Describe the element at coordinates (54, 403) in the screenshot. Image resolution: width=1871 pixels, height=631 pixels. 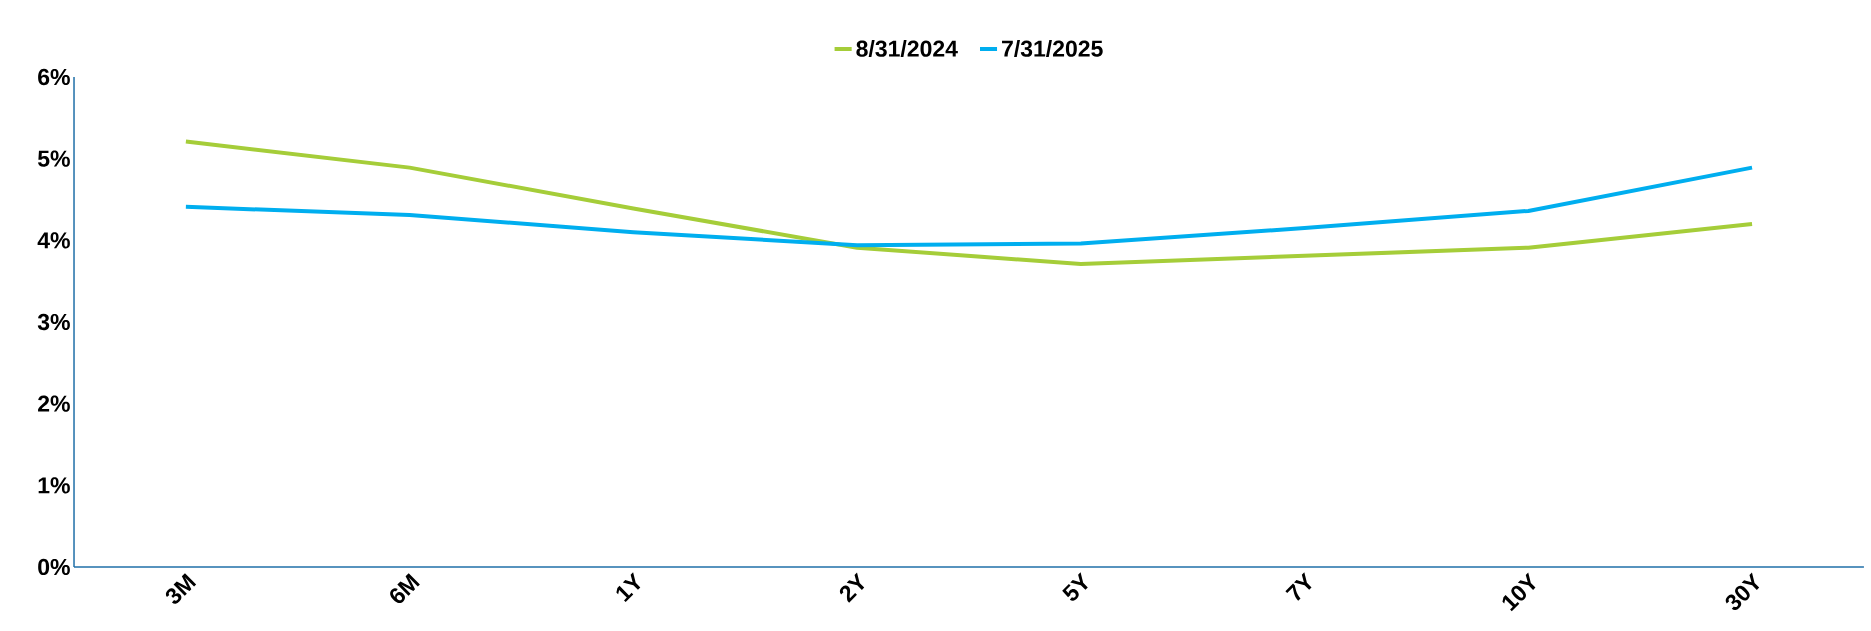
I see `y-tick-label: 2%` at that location.